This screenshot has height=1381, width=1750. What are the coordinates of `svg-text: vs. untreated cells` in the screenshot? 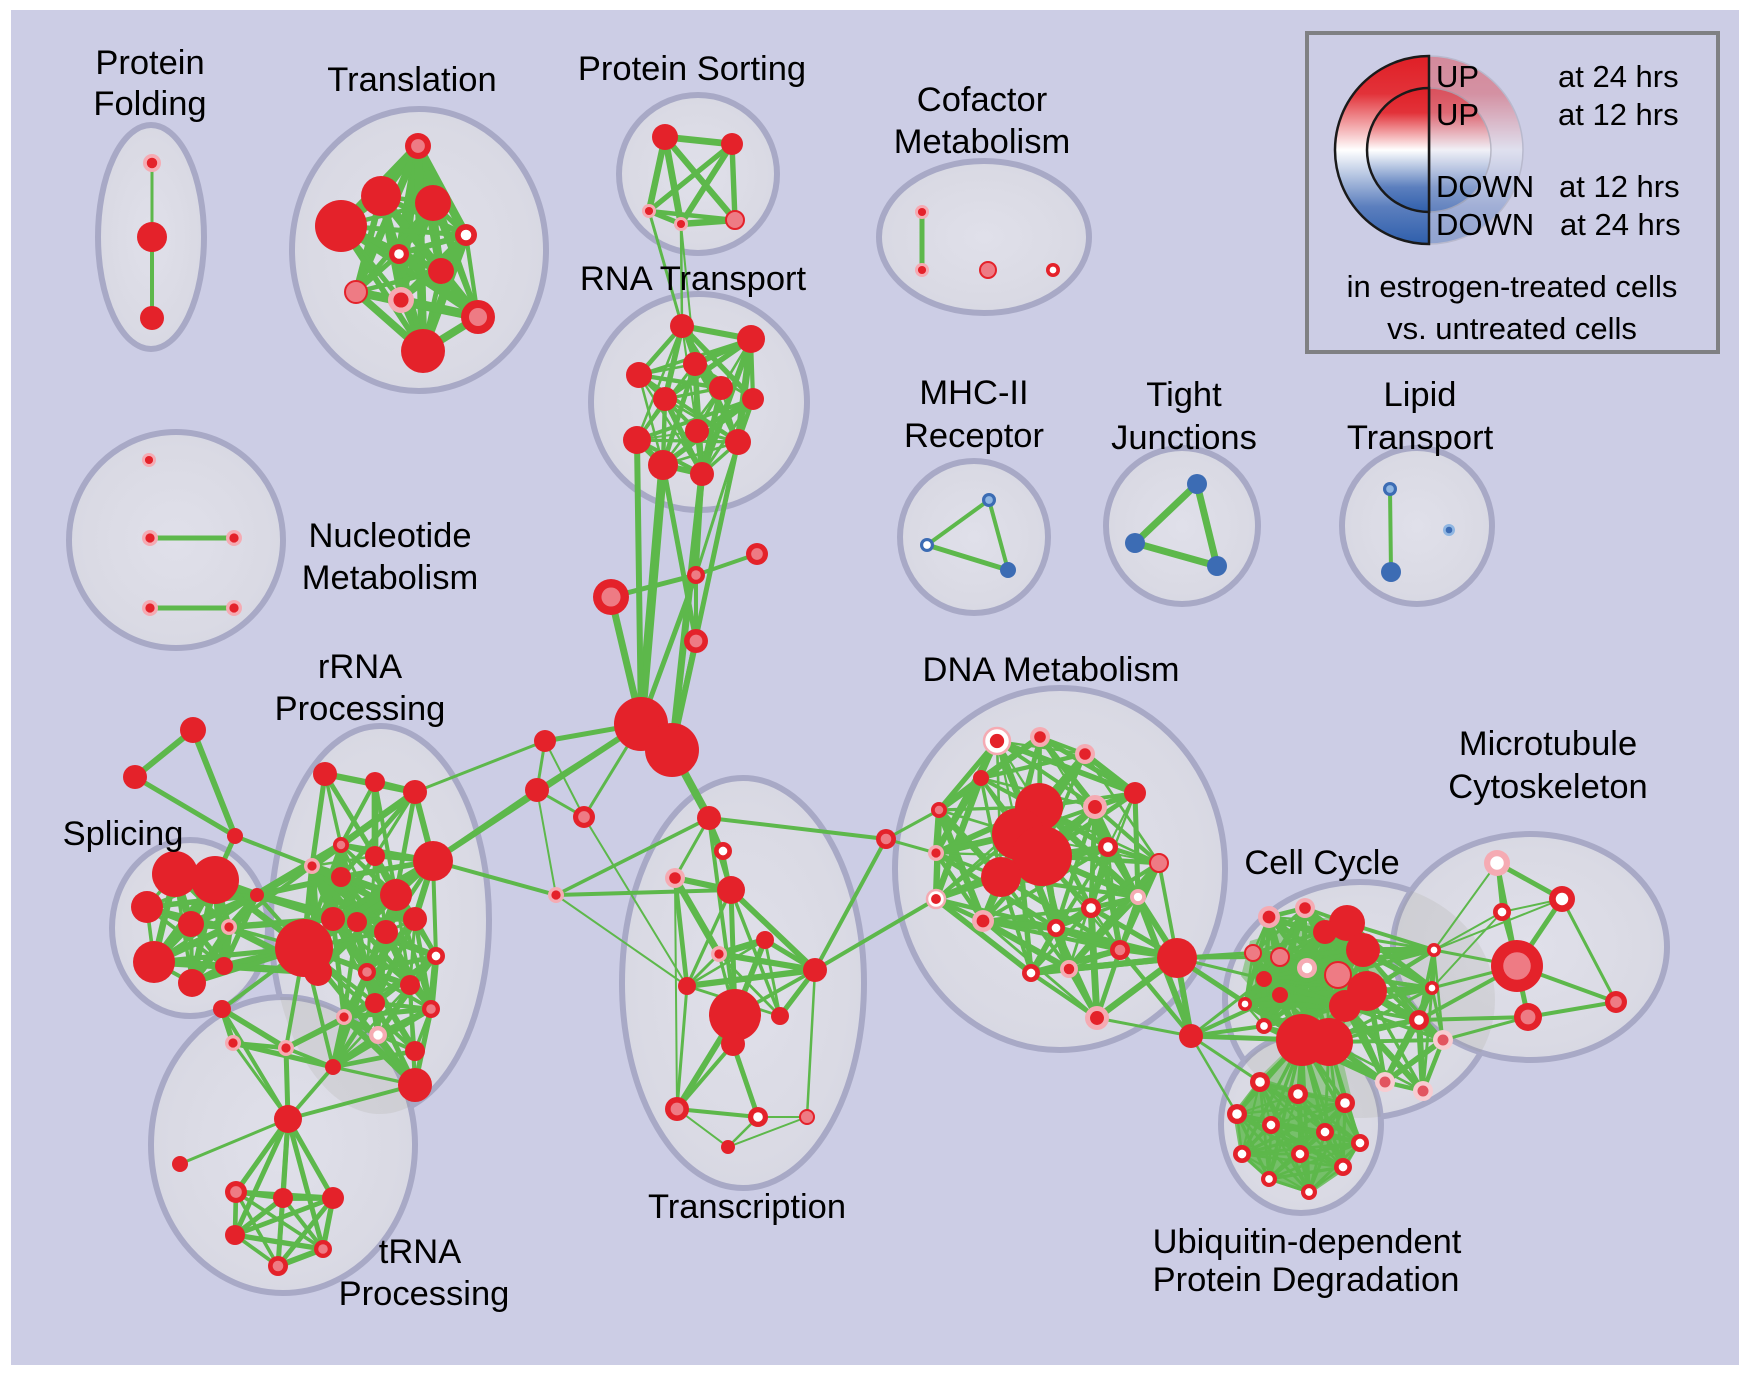 It's located at (1512, 328).